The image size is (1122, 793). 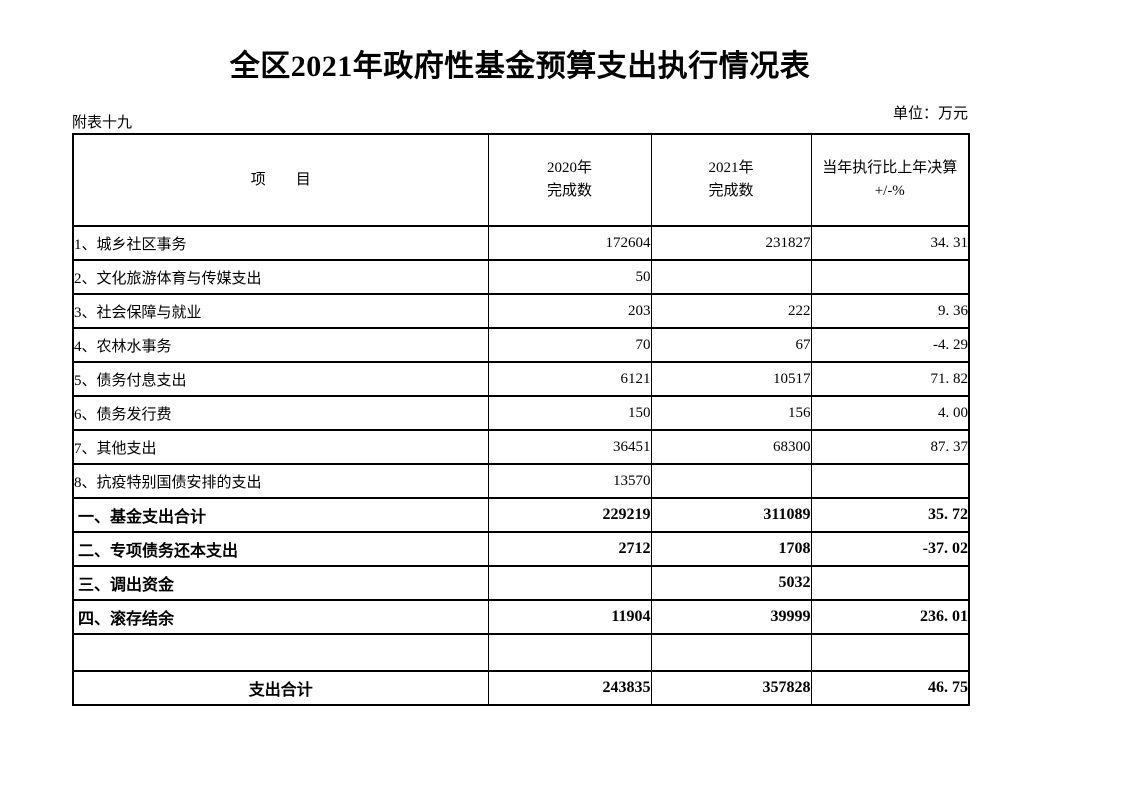 What do you see at coordinates (280, 481) in the screenshot?
I see `item-label-cell: 8、抗疫特别国债安排的支出` at bounding box center [280, 481].